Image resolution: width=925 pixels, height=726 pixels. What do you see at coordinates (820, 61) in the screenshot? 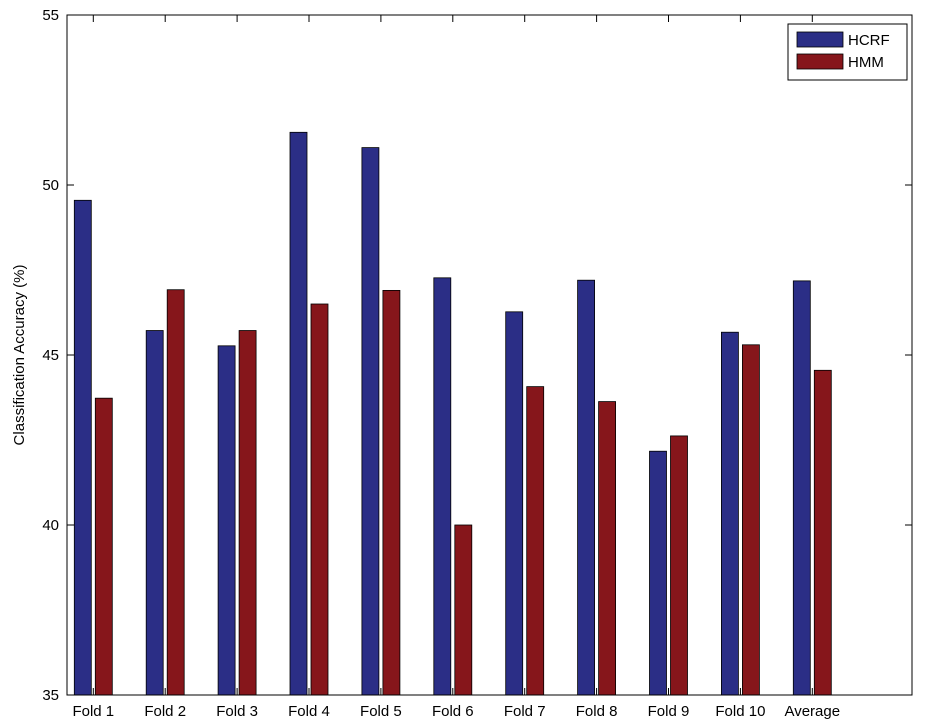
I see `legend-swatch-hmm` at bounding box center [820, 61].